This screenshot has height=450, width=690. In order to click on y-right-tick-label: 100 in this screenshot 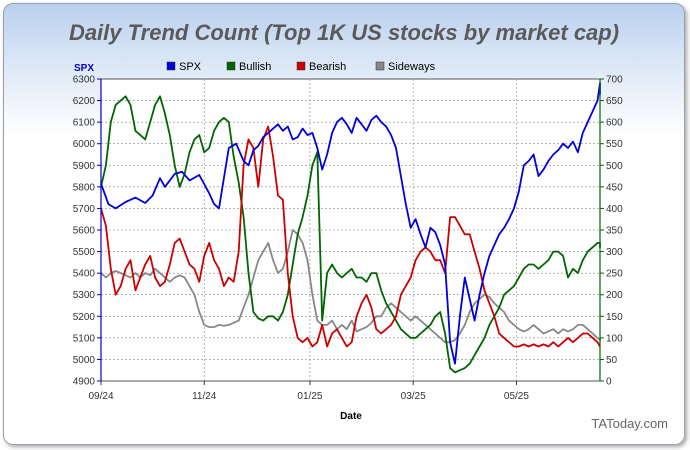, I will do `click(614, 338)`.